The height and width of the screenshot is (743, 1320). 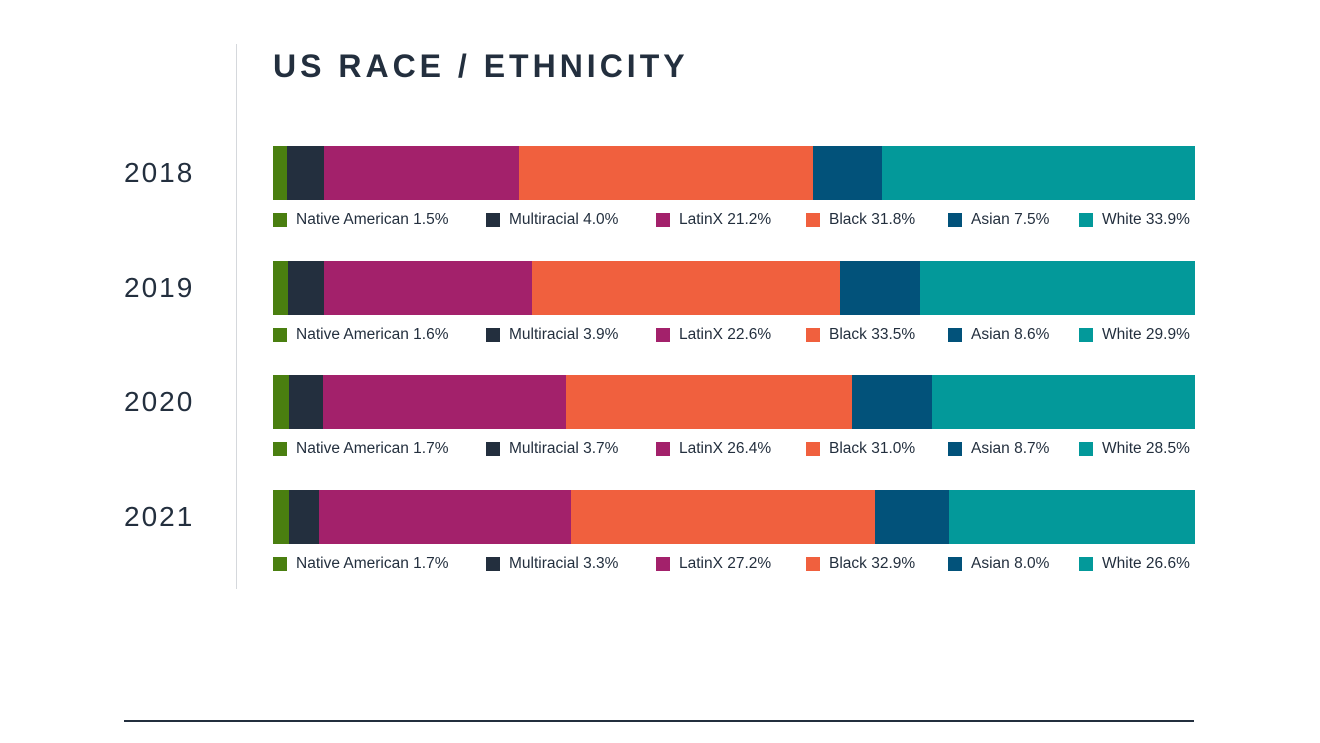 I want to click on year-label-2021: 2021, so click(x=159, y=516).